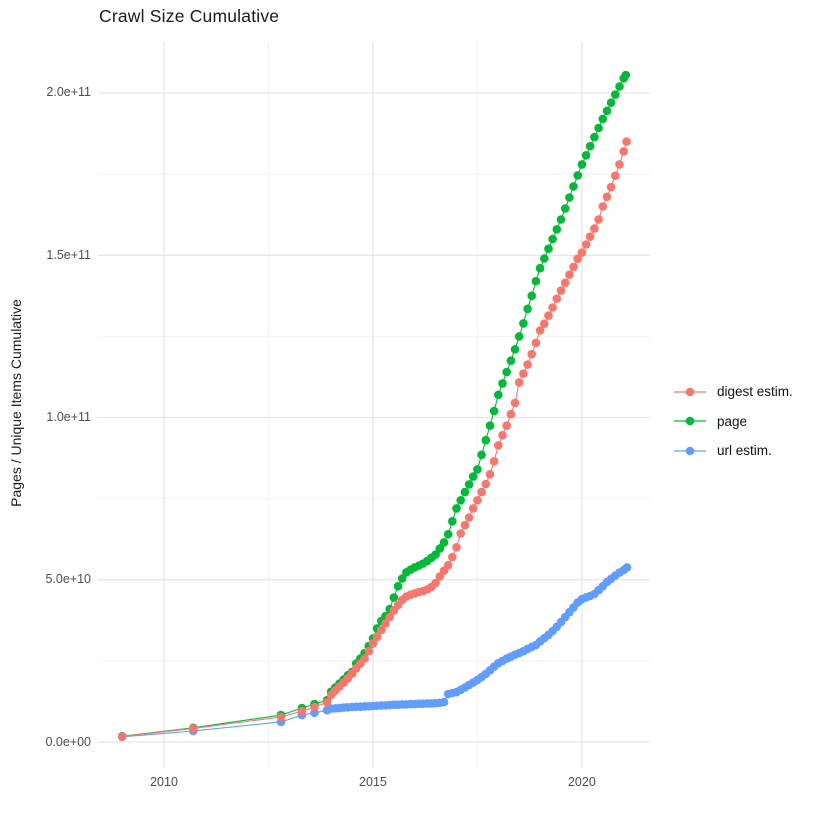 The image size is (826, 827). I want to click on legend-entry-url: url estim., so click(747, 451).